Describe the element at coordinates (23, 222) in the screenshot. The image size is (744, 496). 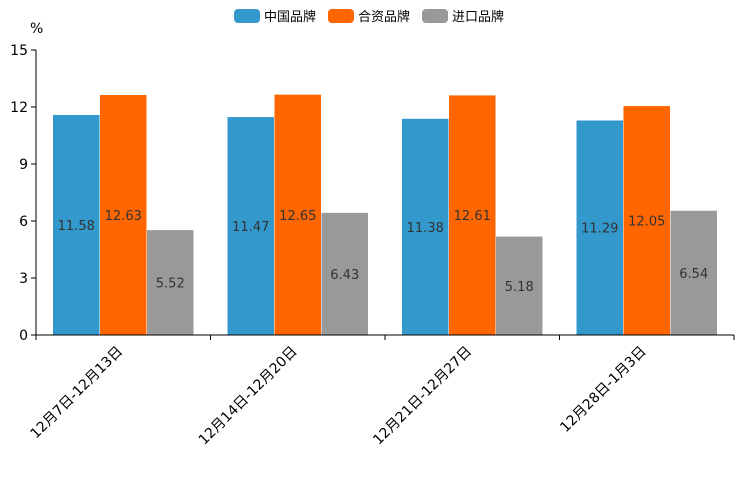
I see `y-tick-label: 6` at that location.